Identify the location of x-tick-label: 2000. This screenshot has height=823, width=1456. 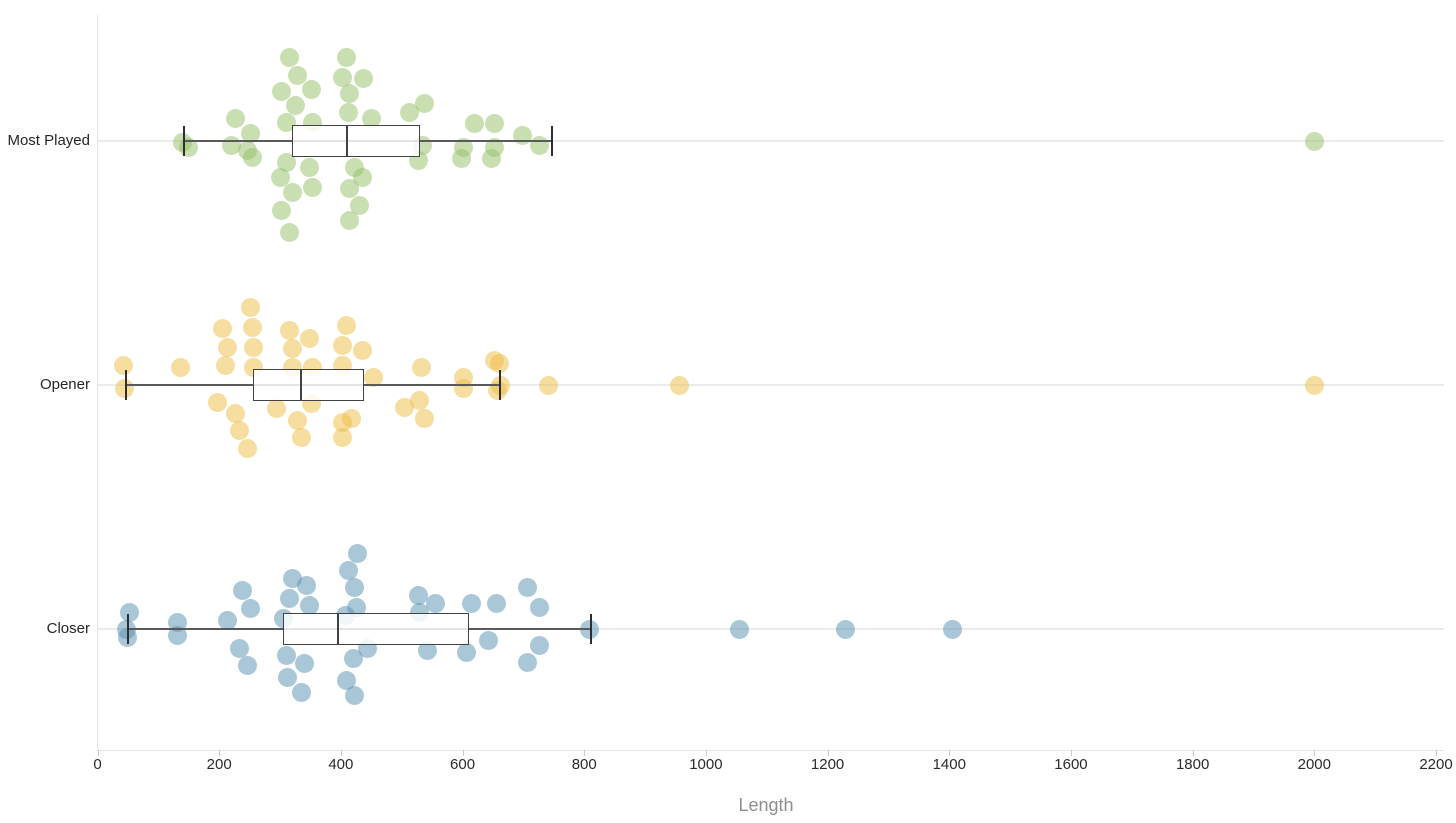
(1314, 764).